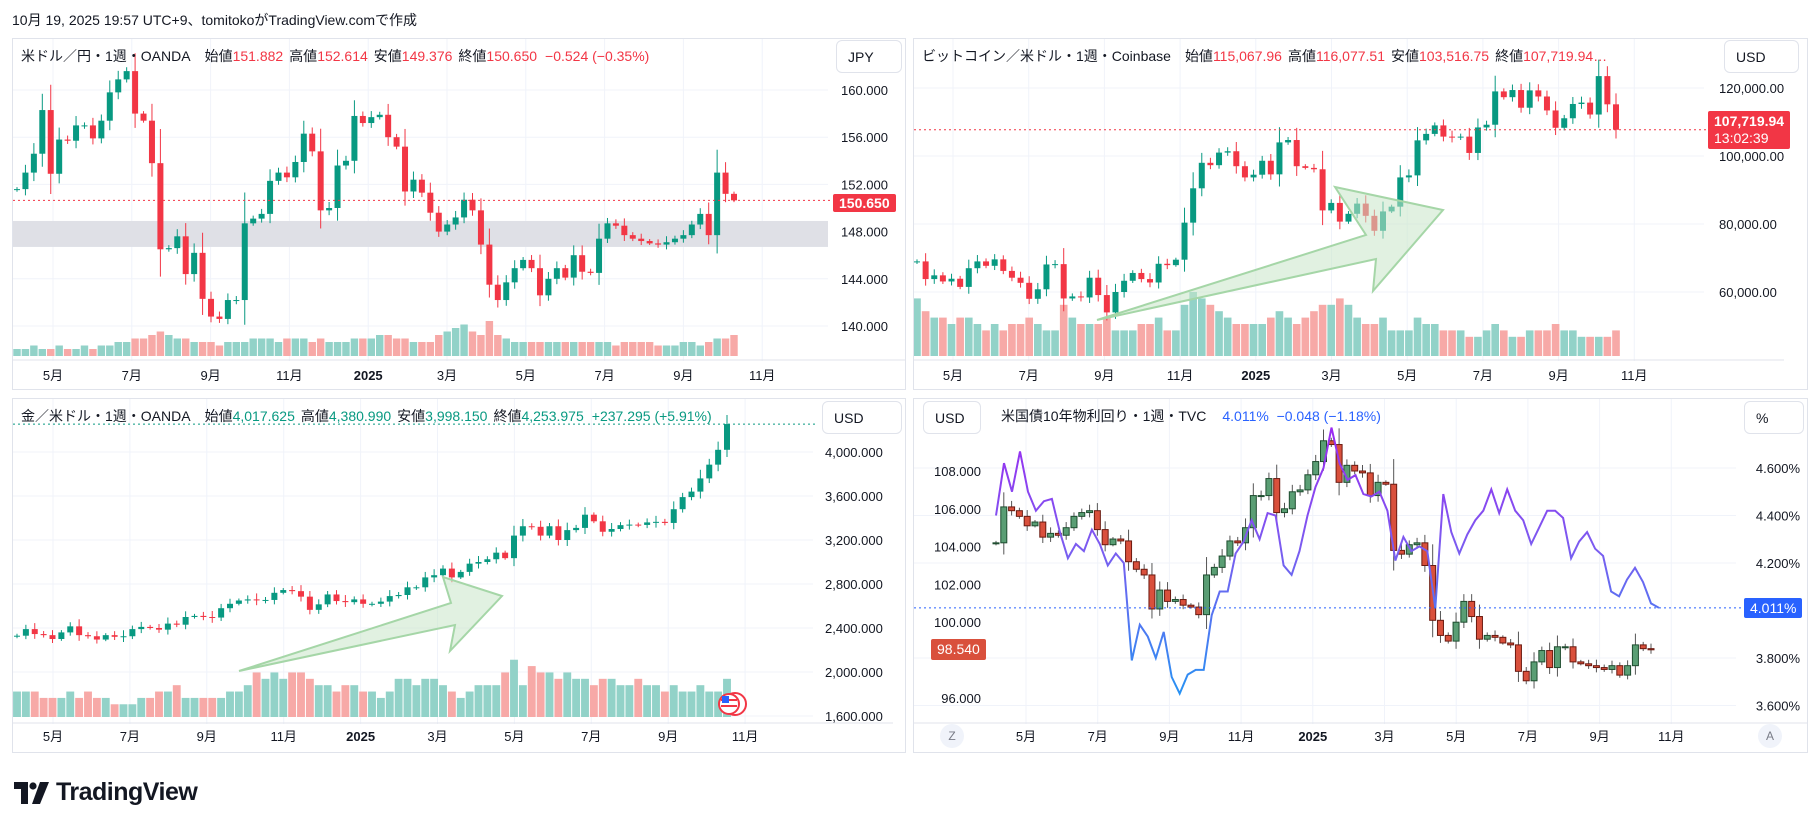 This screenshot has width=1818, height=829. What do you see at coordinates (864, 326) in the screenshot?
I see `price-axis-label: 140.000` at bounding box center [864, 326].